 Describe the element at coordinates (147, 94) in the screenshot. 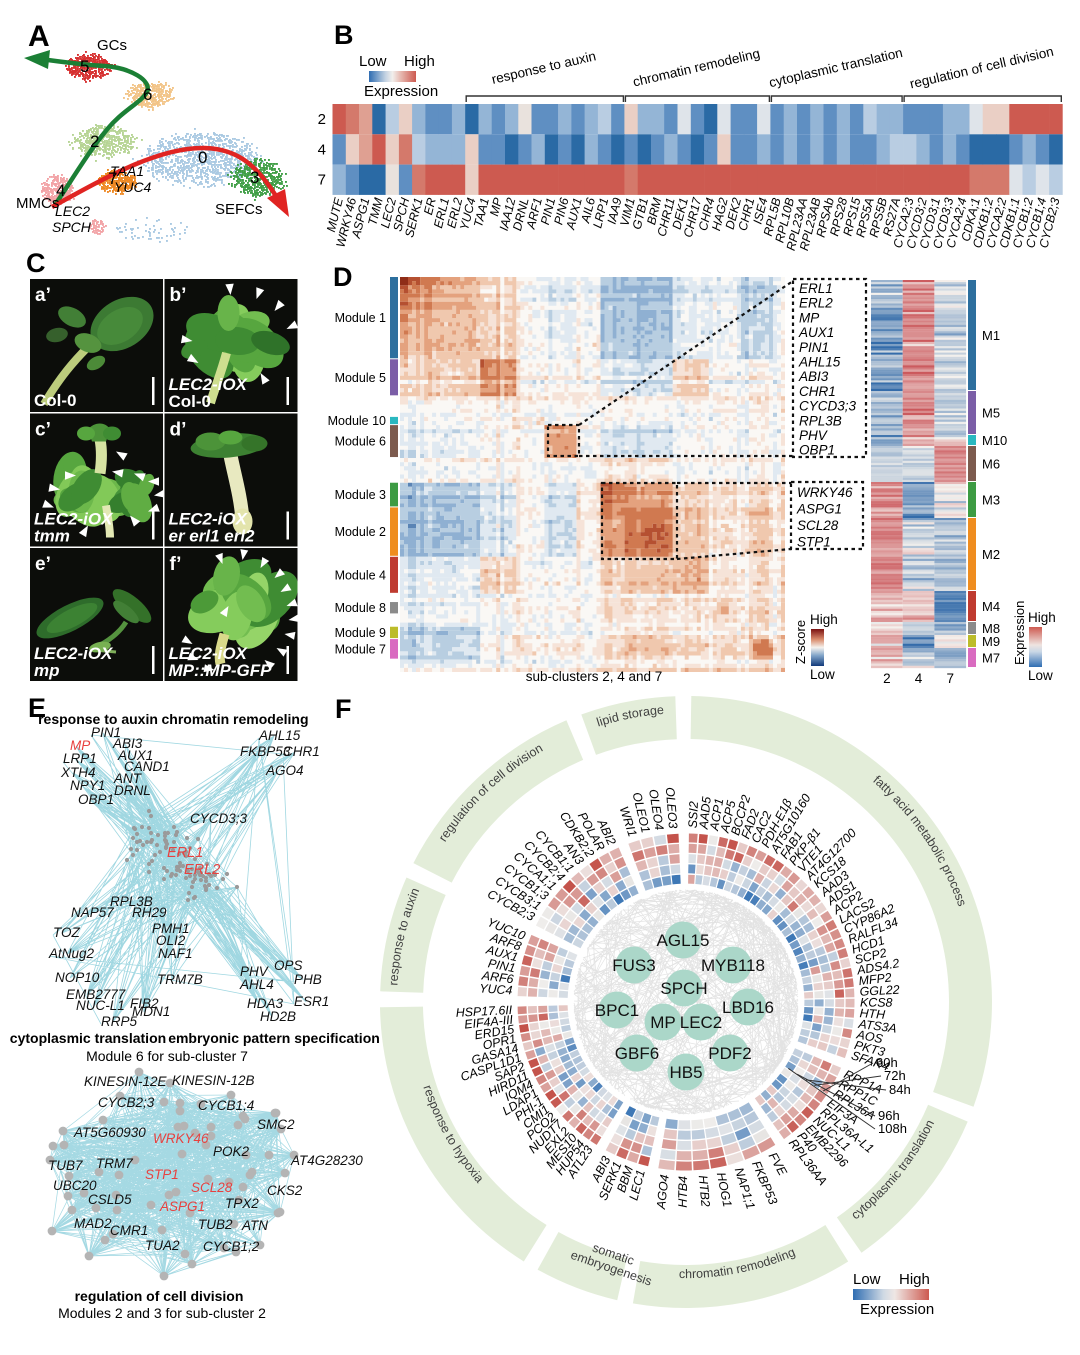

I see `svg-text: 6` at that location.